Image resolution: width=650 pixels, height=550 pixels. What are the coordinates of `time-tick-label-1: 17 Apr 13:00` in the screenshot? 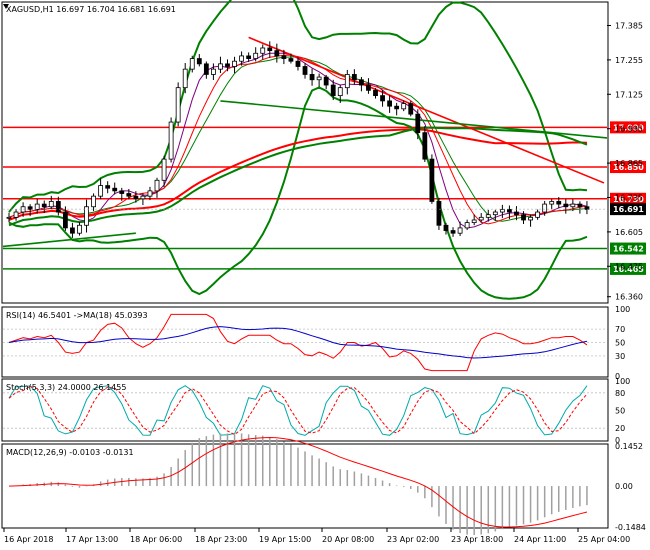 It's located at (92, 539).